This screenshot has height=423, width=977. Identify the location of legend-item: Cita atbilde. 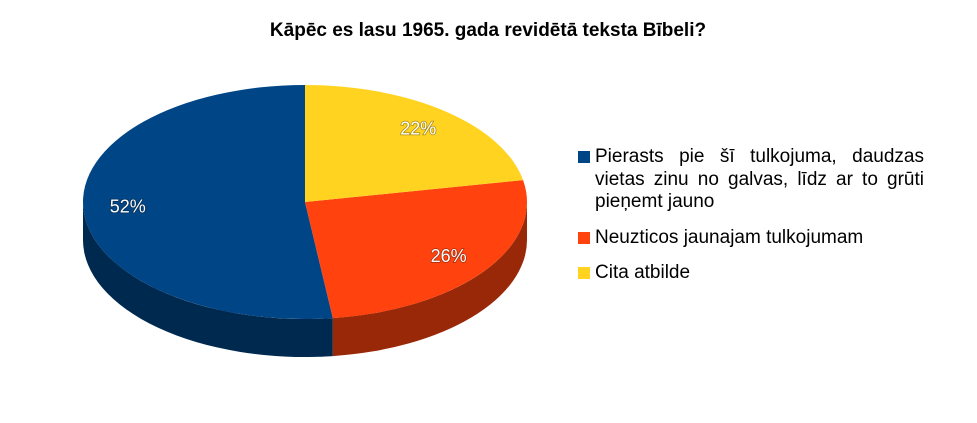
(751, 273).